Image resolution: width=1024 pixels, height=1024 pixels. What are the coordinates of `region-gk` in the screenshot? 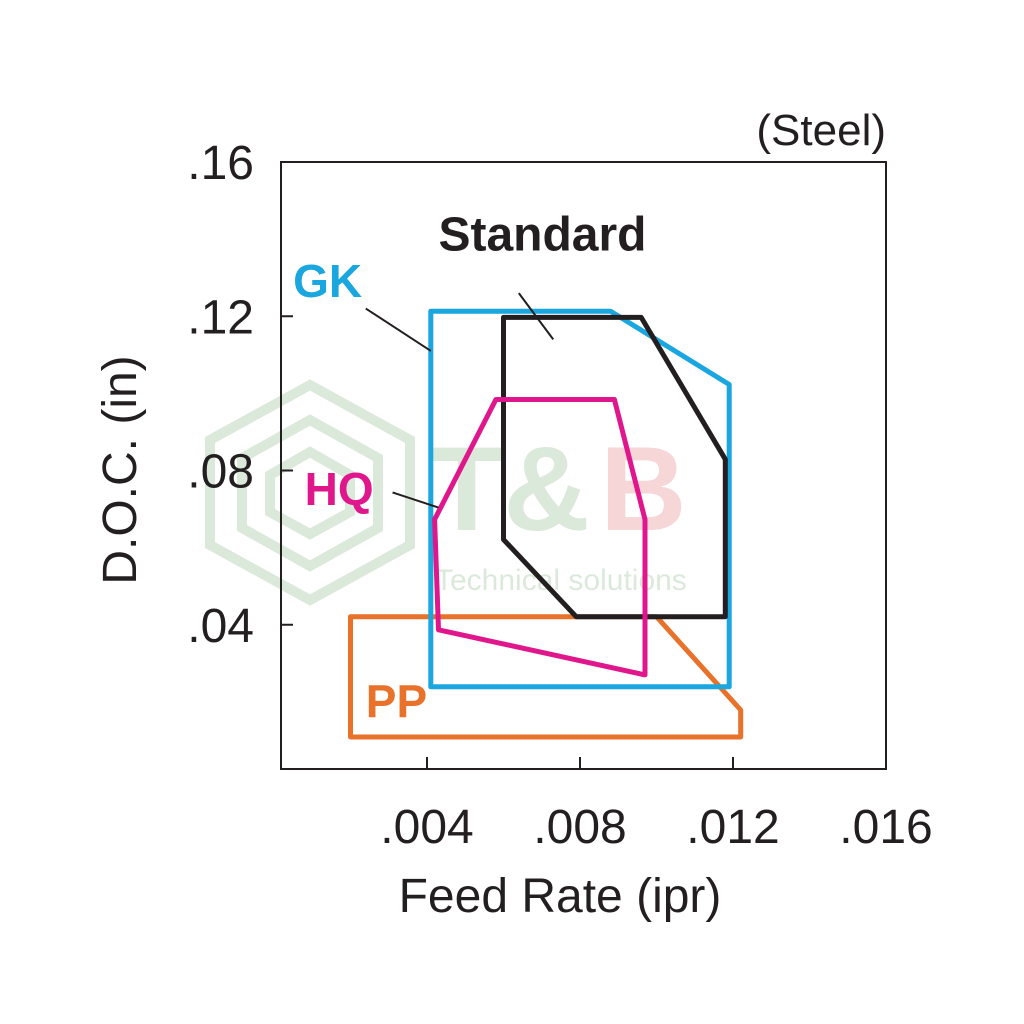 It's located at (580, 499).